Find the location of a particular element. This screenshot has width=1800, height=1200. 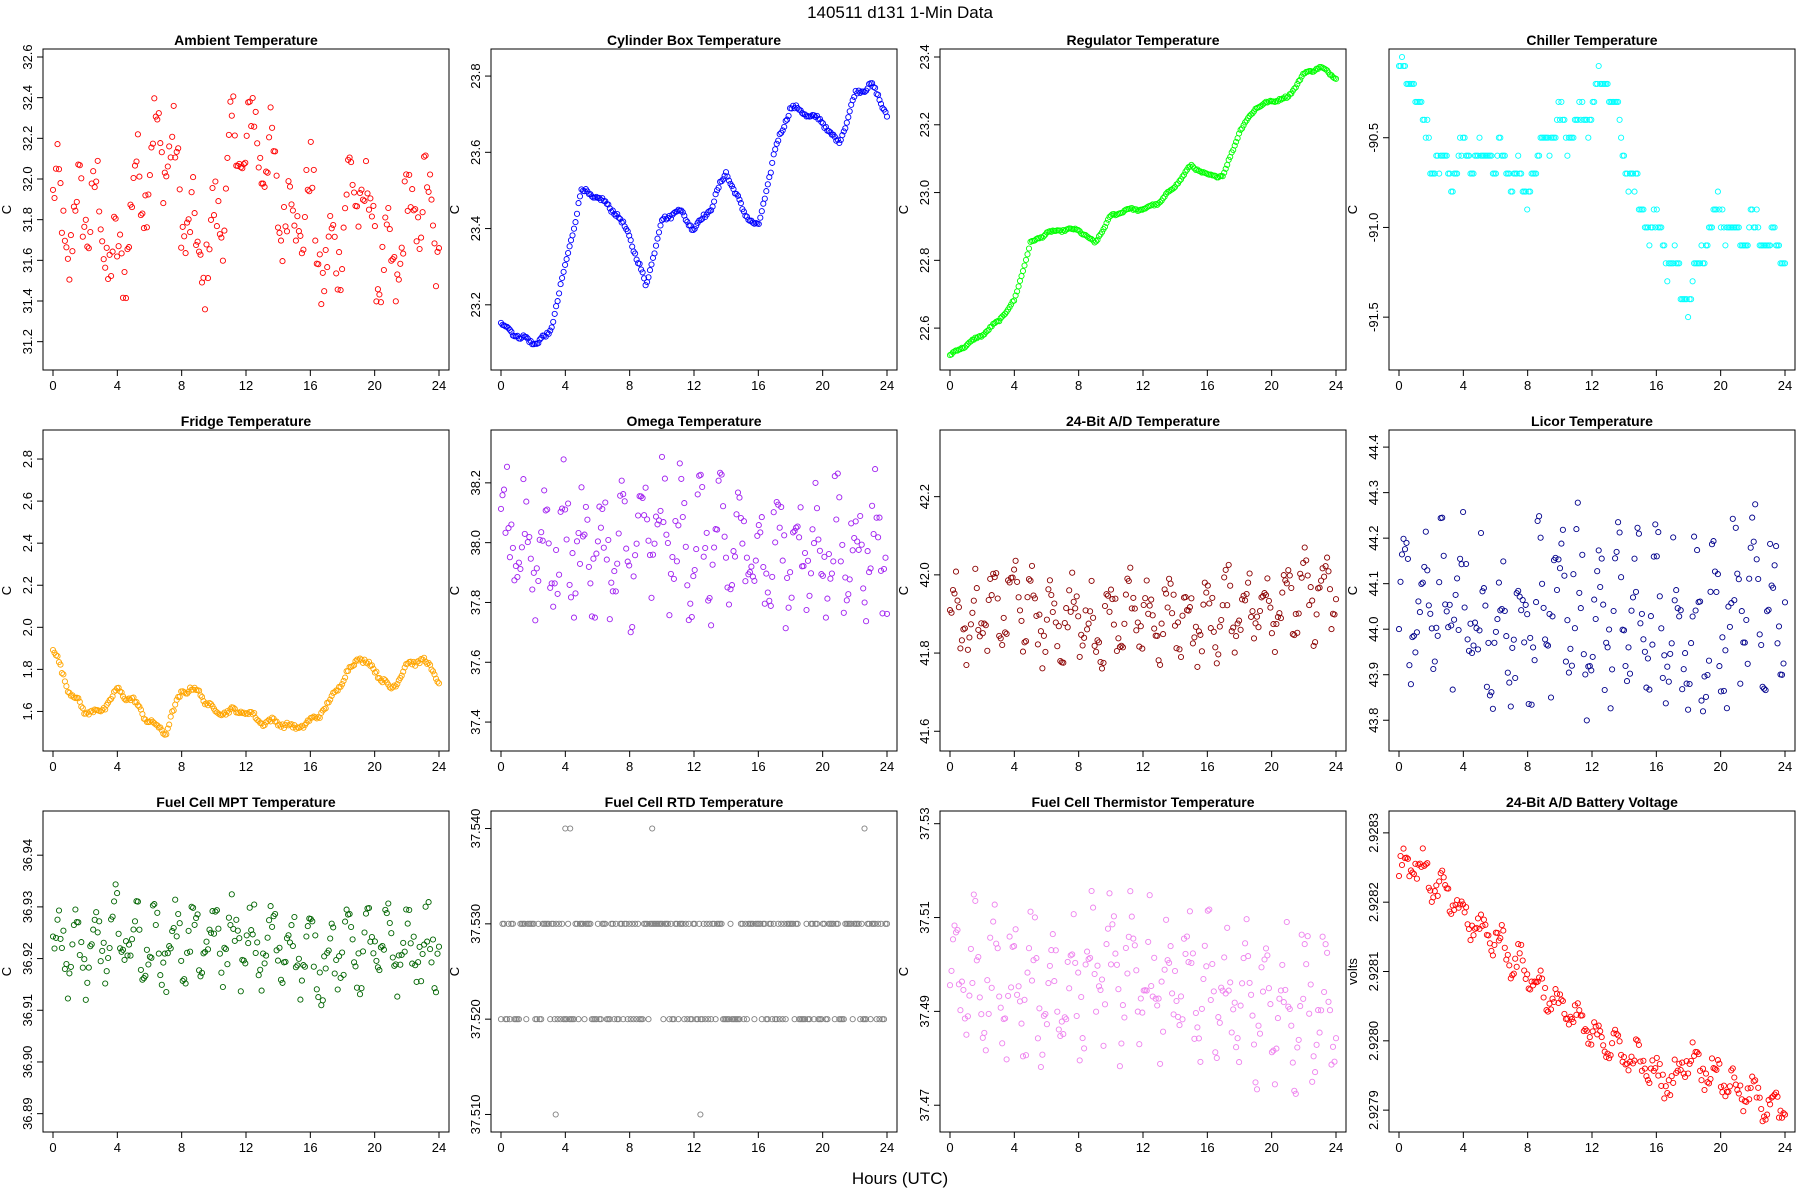

y-tick-label: 2.9283 is located at coordinates (1373, 833).